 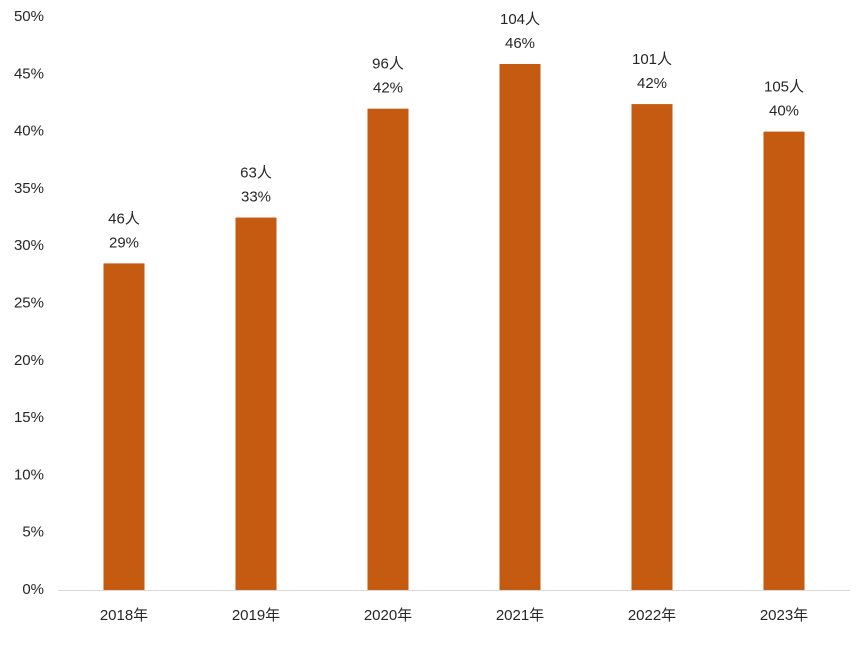 What do you see at coordinates (388, 64) in the screenshot?
I see `data-label-count: 96人` at bounding box center [388, 64].